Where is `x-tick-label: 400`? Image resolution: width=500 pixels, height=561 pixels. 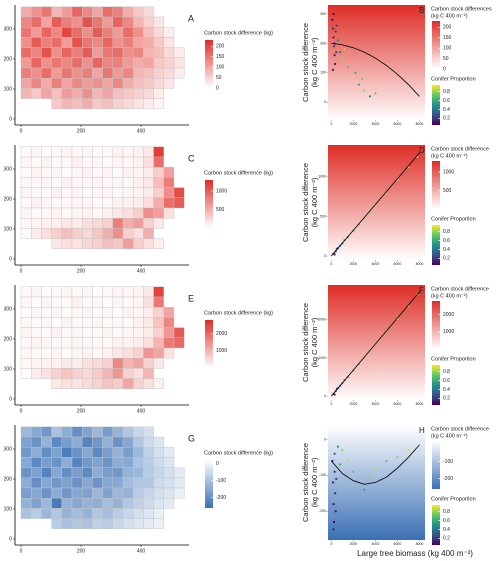 x-tick-label: 400 is located at coordinates (141, 411).